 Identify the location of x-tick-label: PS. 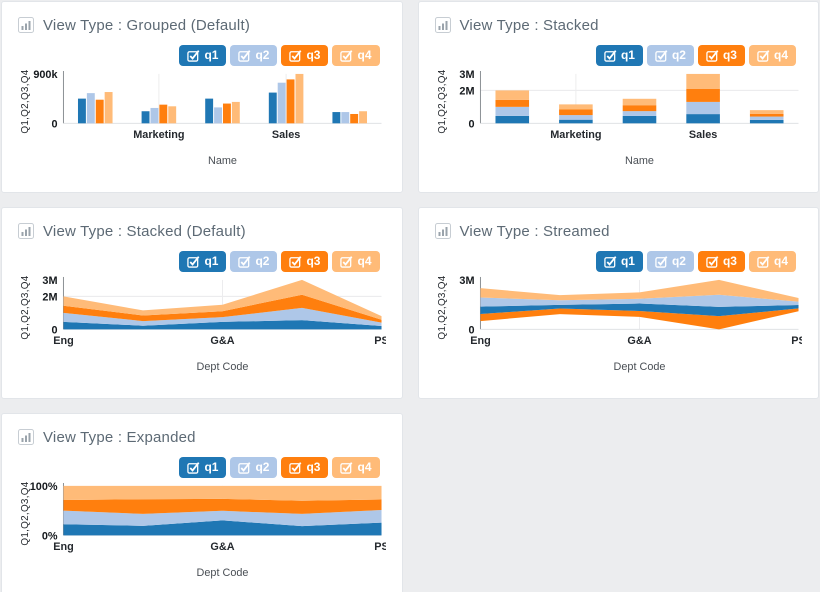
(796, 341).